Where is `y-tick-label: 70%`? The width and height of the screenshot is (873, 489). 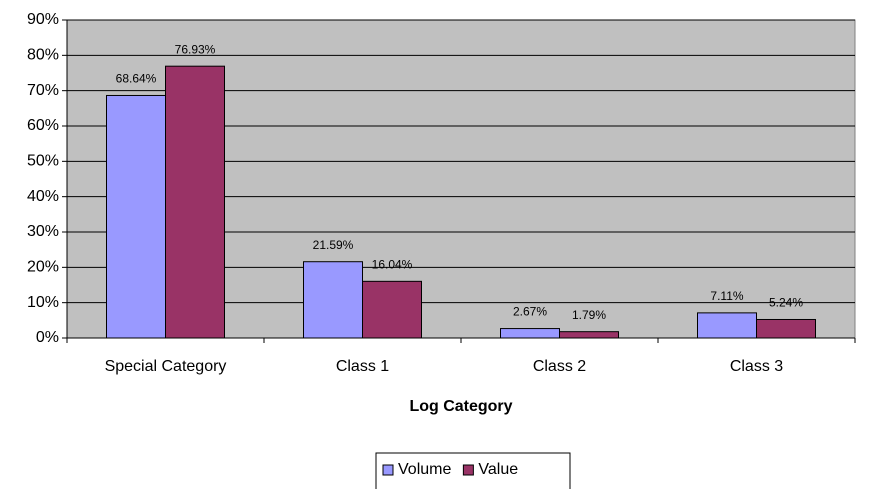
y-tick-label: 70% is located at coordinates (43, 90).